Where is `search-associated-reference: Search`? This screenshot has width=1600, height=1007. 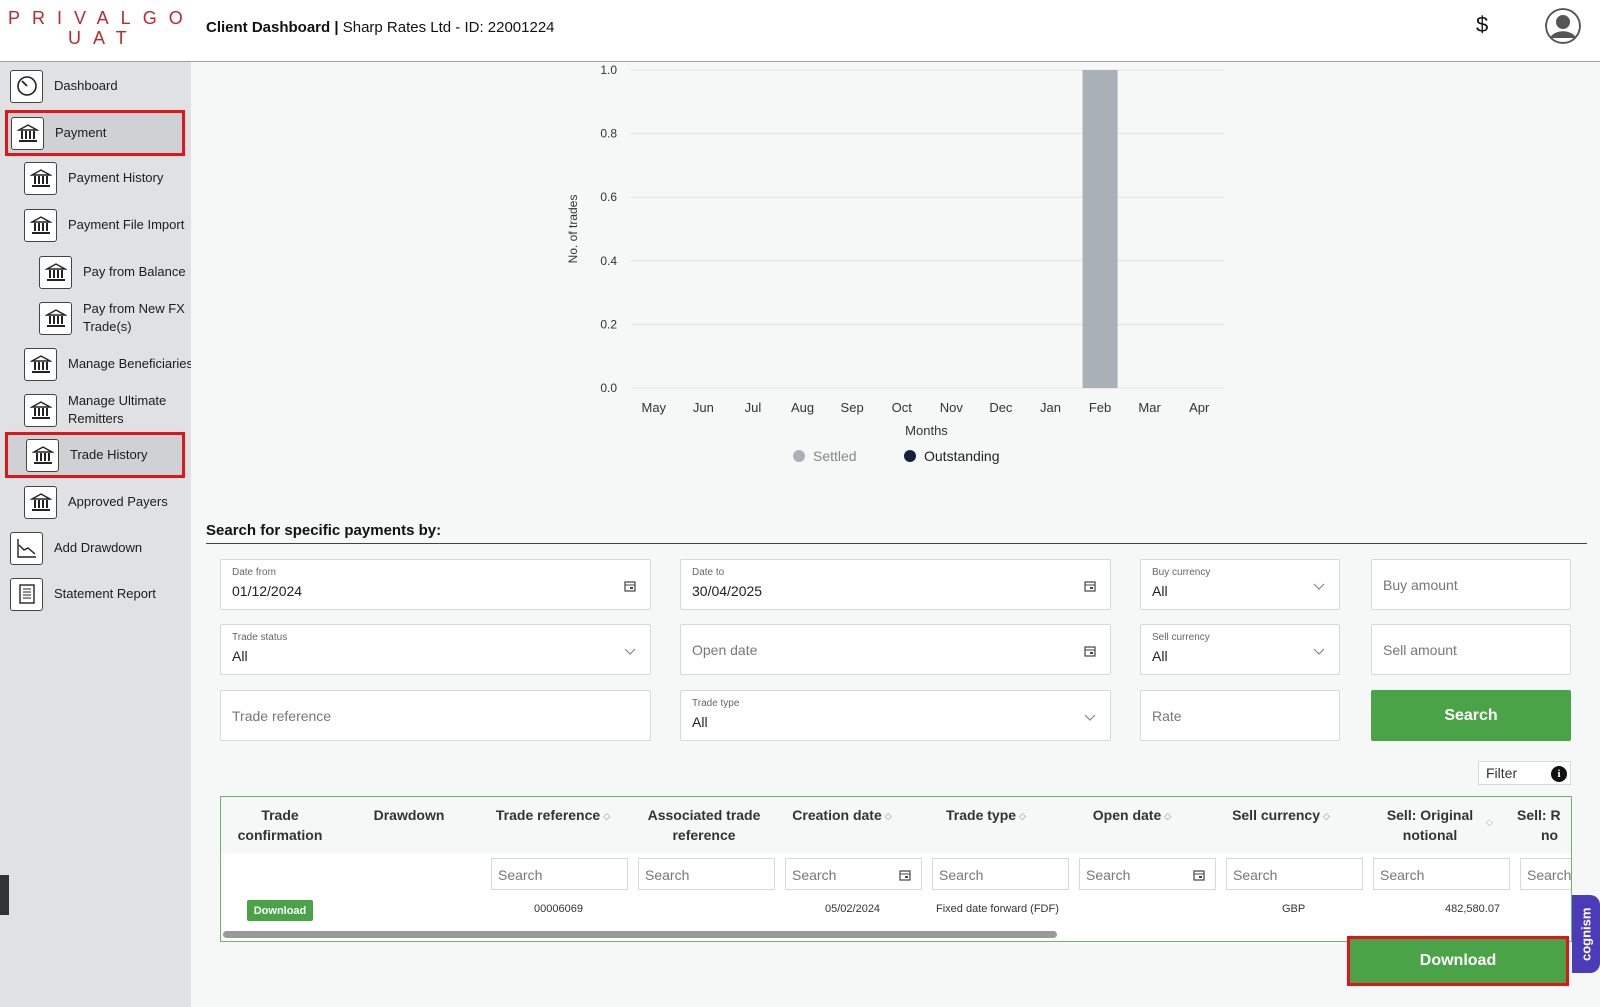 search-associated-reference: Search is located at coordinates (706, 874).